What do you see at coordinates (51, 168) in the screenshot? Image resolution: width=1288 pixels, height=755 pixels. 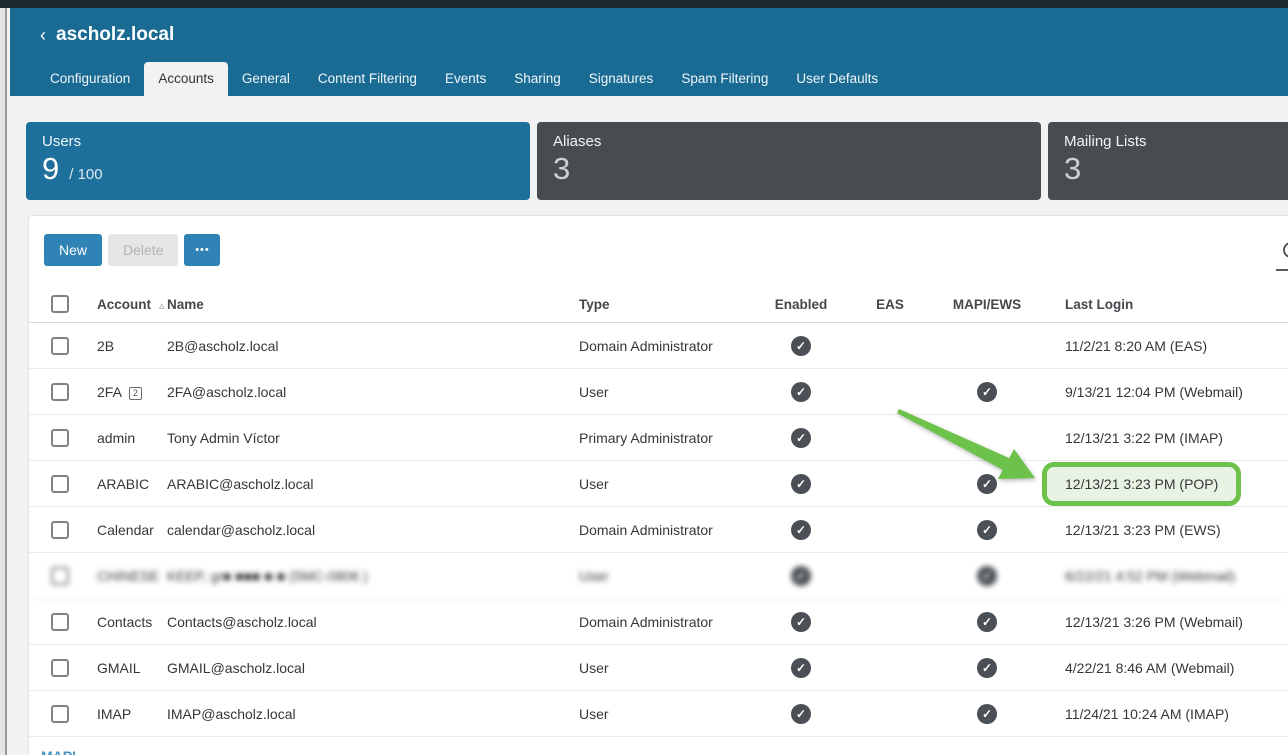 I see `card-users-count: 9` at bounding box center [51, 168].